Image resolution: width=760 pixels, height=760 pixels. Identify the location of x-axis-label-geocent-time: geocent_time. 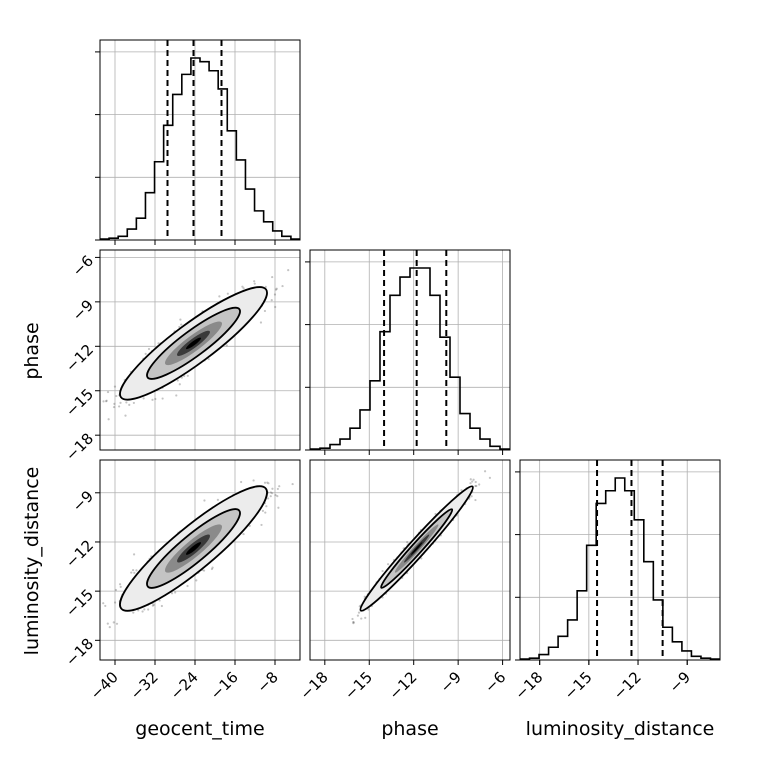
(199, 729).